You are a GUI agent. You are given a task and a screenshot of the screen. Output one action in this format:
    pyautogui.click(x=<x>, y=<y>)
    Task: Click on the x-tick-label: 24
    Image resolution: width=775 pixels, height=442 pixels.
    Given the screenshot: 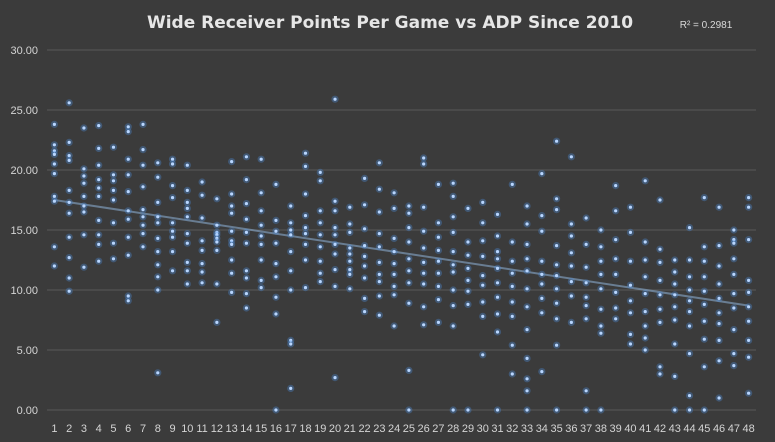 What is the action you would take?
    pyautogui.click(x=394, y=429)
    